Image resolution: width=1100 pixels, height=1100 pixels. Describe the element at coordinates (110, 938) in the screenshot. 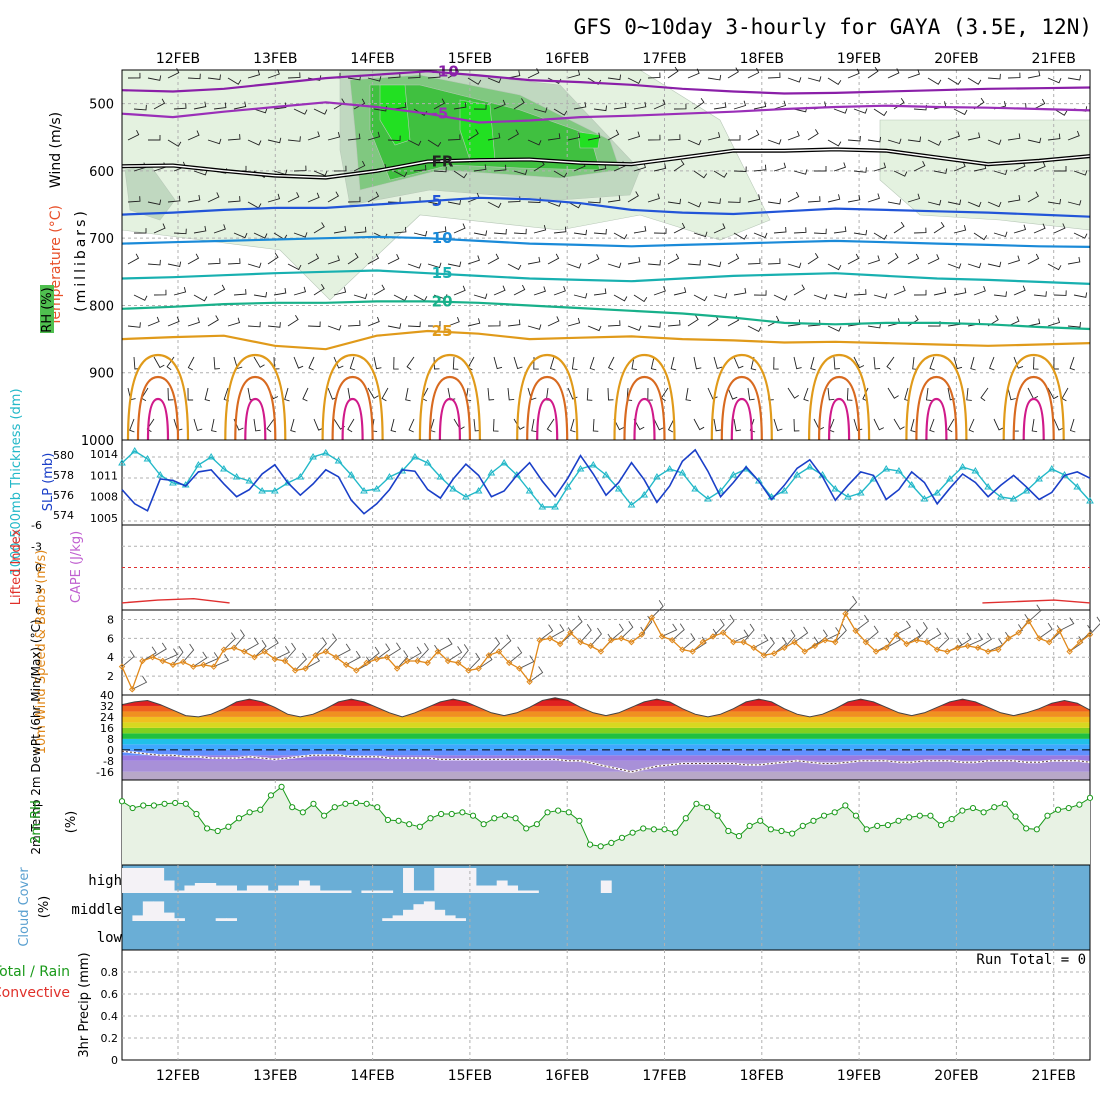

I see `cloud-level-low: low` at that location.